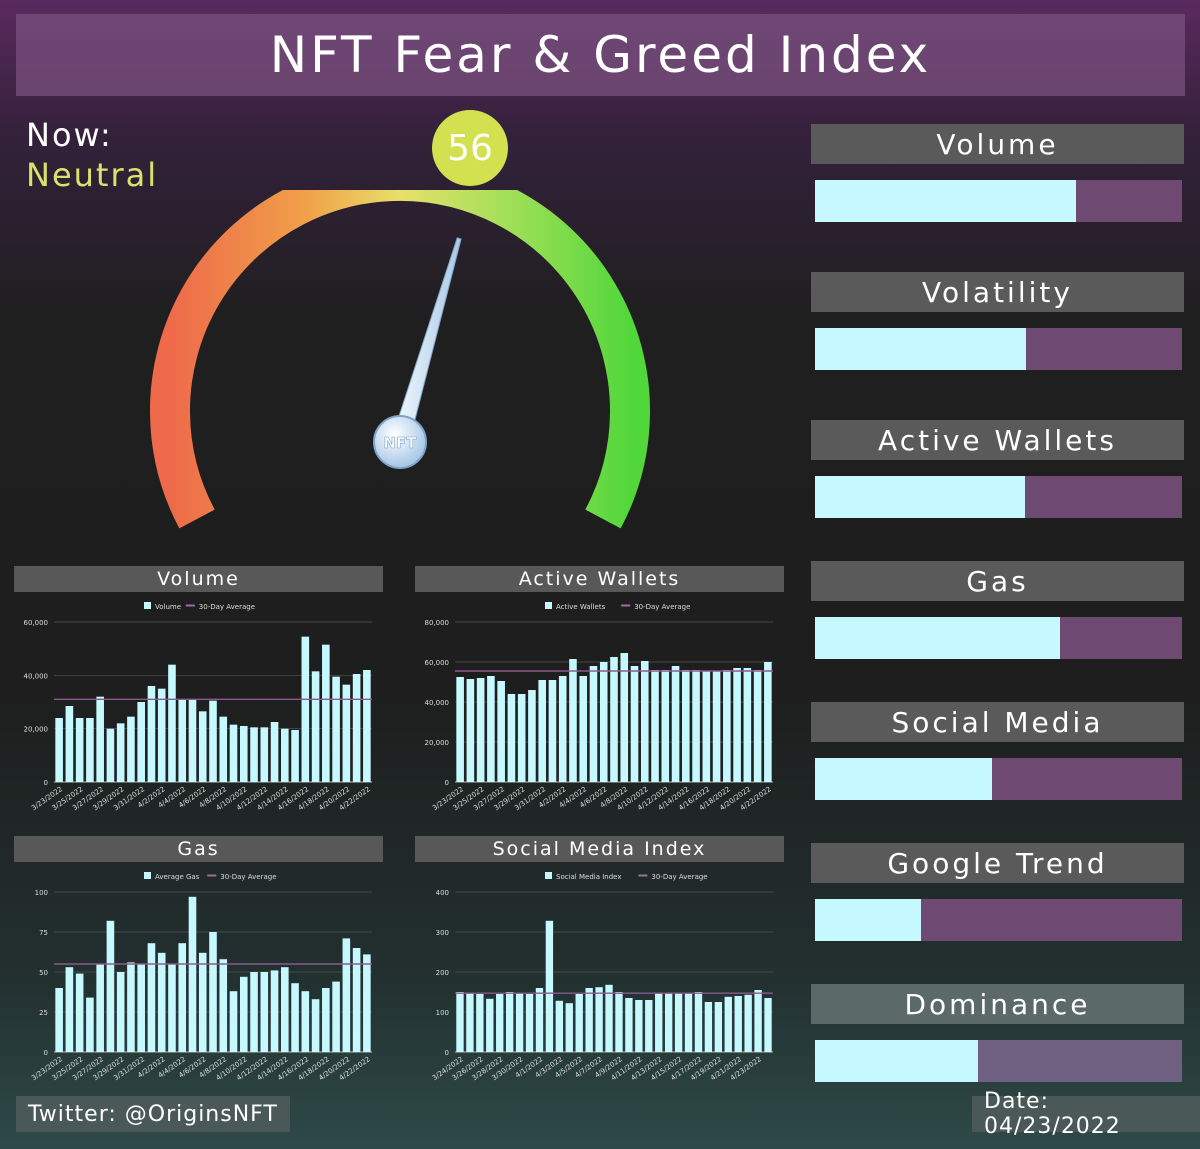 The width and height of the screenshot is (1200, 1149). I want to click on twitter-handle: Twitter: @OriginsNFT, so click(153, 1114).